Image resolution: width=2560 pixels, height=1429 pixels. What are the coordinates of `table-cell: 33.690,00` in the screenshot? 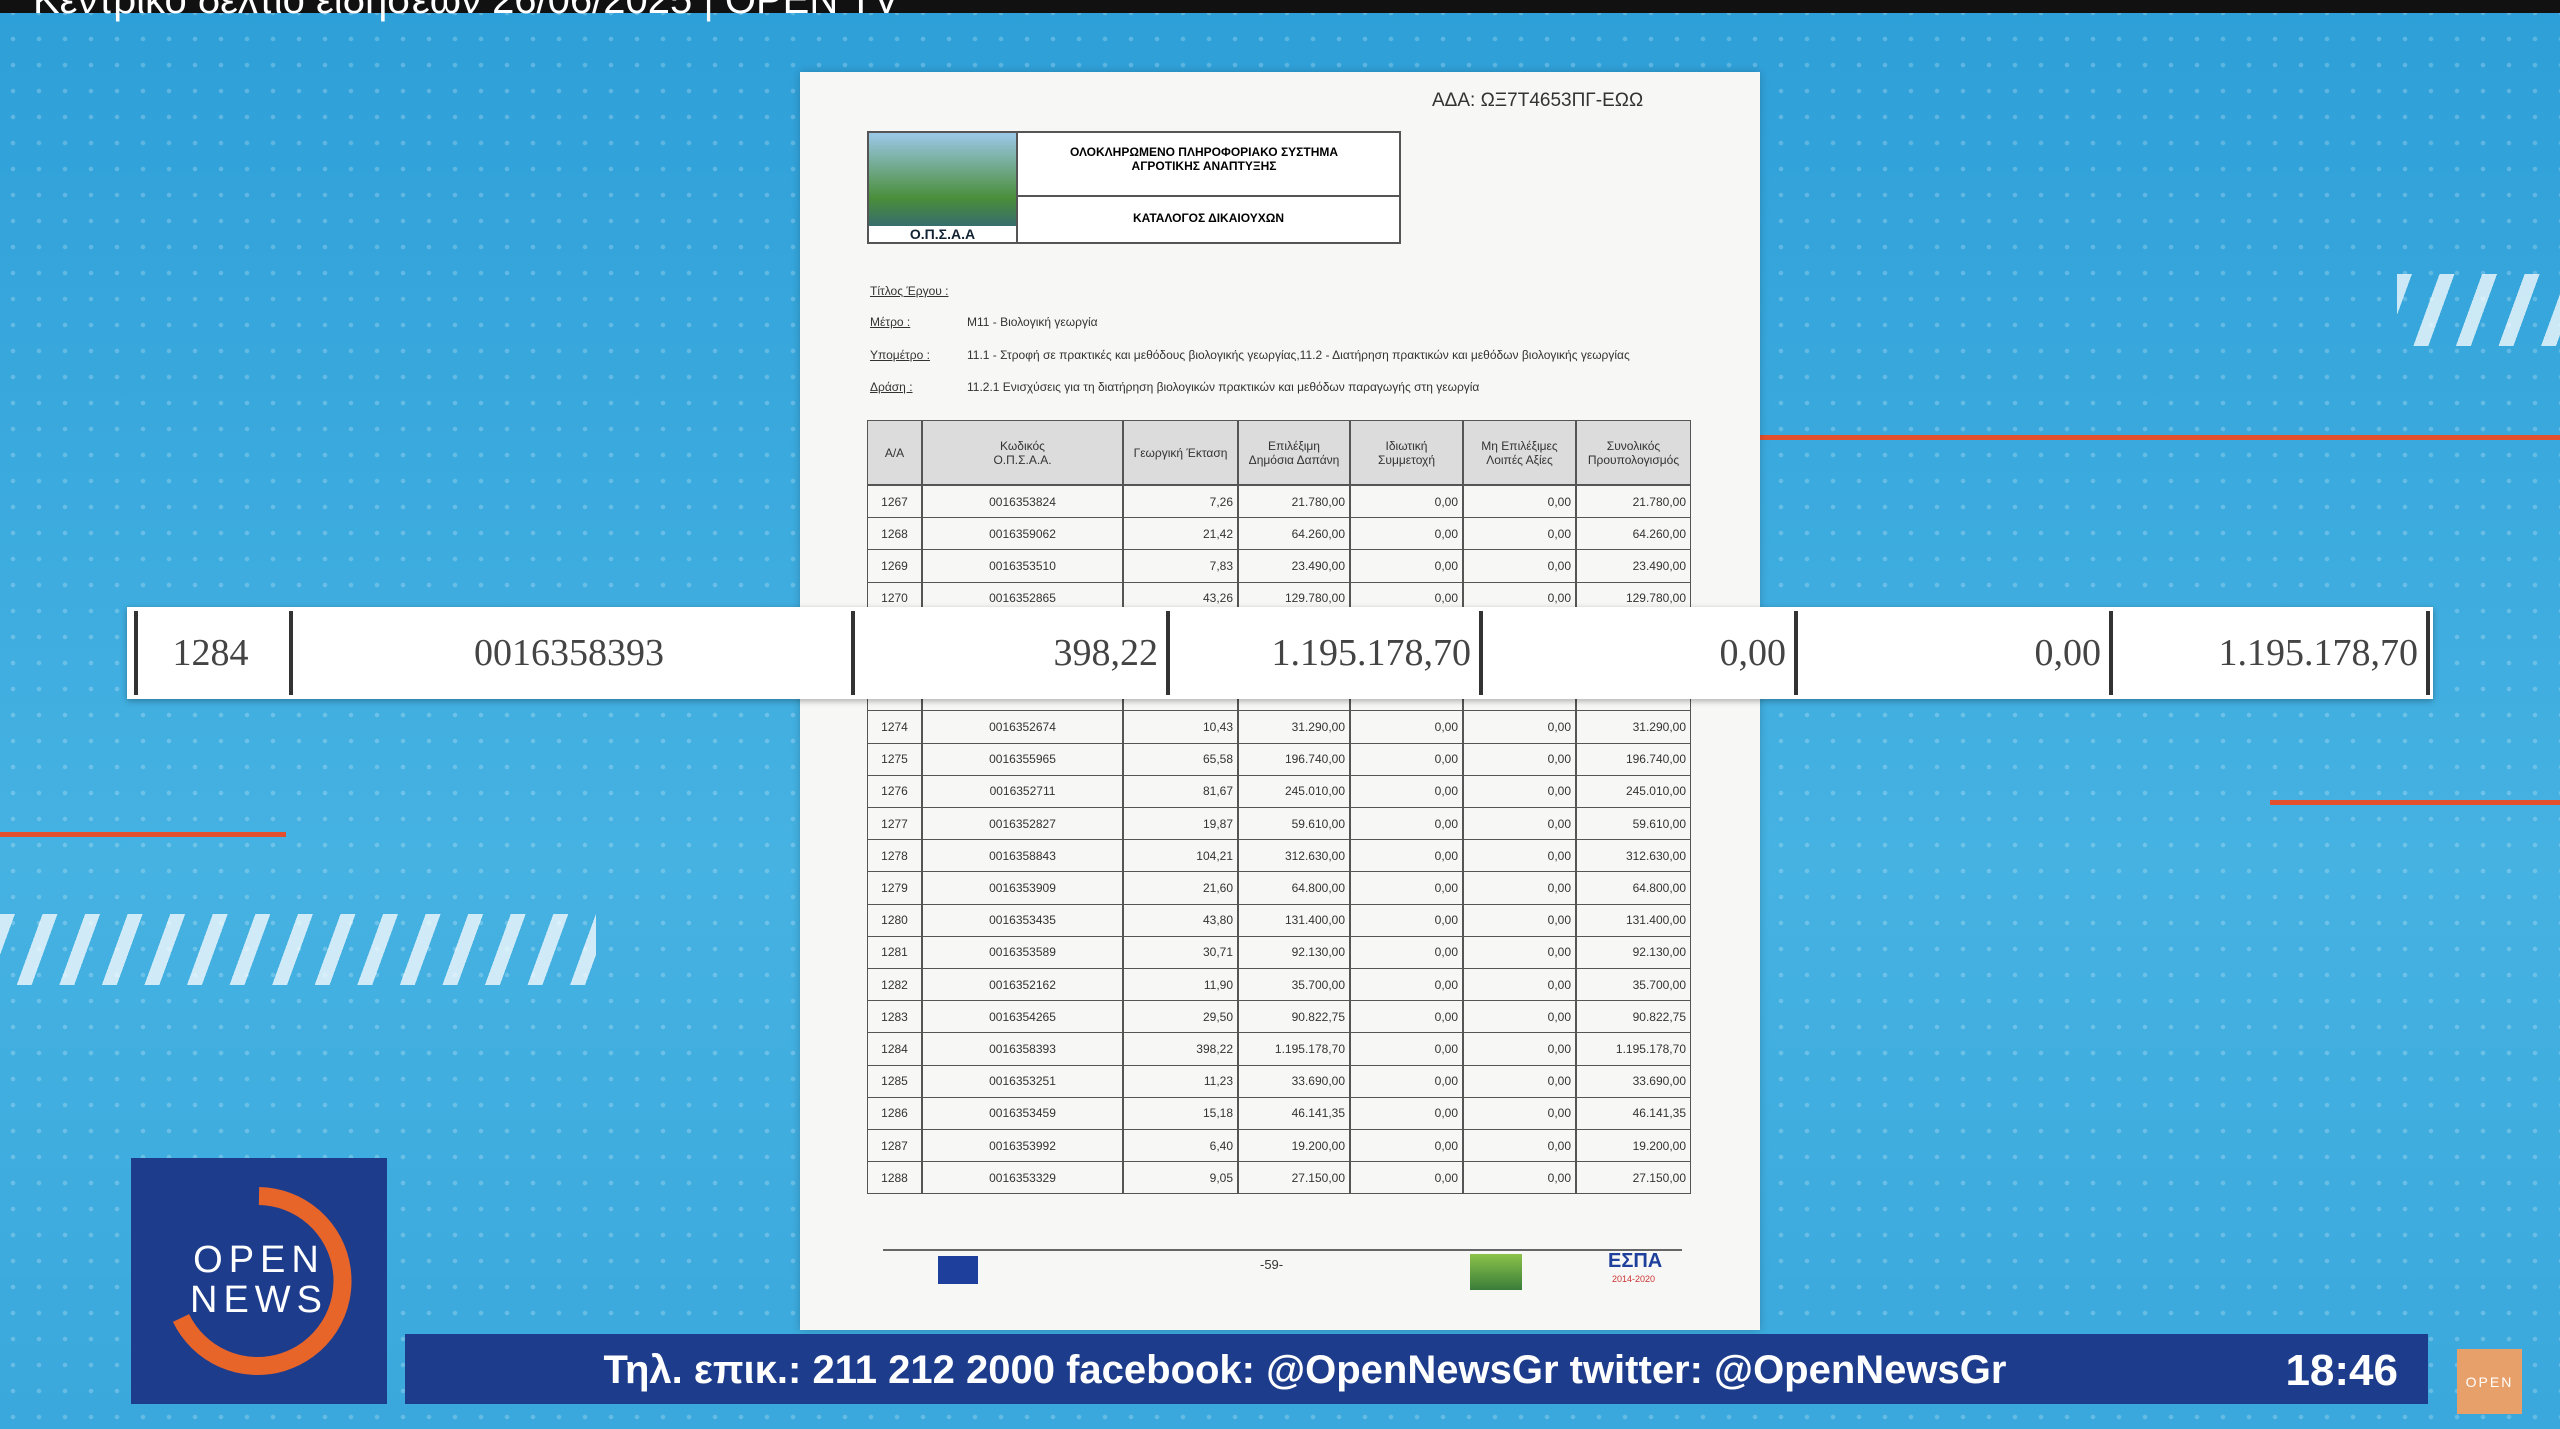 It's located at (1294, 1081).